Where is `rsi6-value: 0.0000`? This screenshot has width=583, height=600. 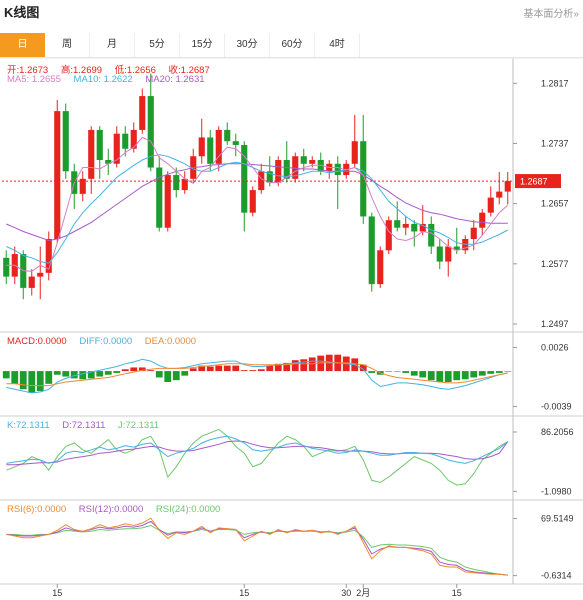
rsi6-value: 0.0000 is located at coordinates (52, 509).